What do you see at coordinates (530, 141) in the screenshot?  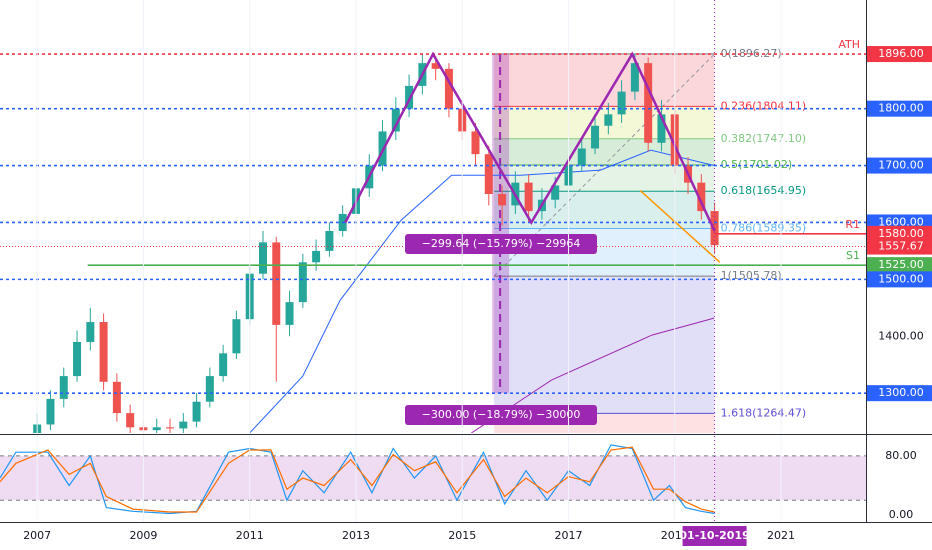 I see `double-top-pattern` at bounding box center [530, 141].